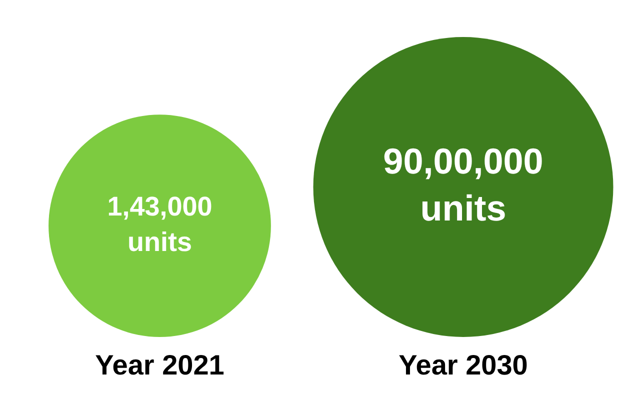 Image resolution: width=633 pixels, height=401 pixels. What do you see at coordinates (159, 365) in the screenshot?
I see `category-label: Year 2021` at bounding box center [159, 365].